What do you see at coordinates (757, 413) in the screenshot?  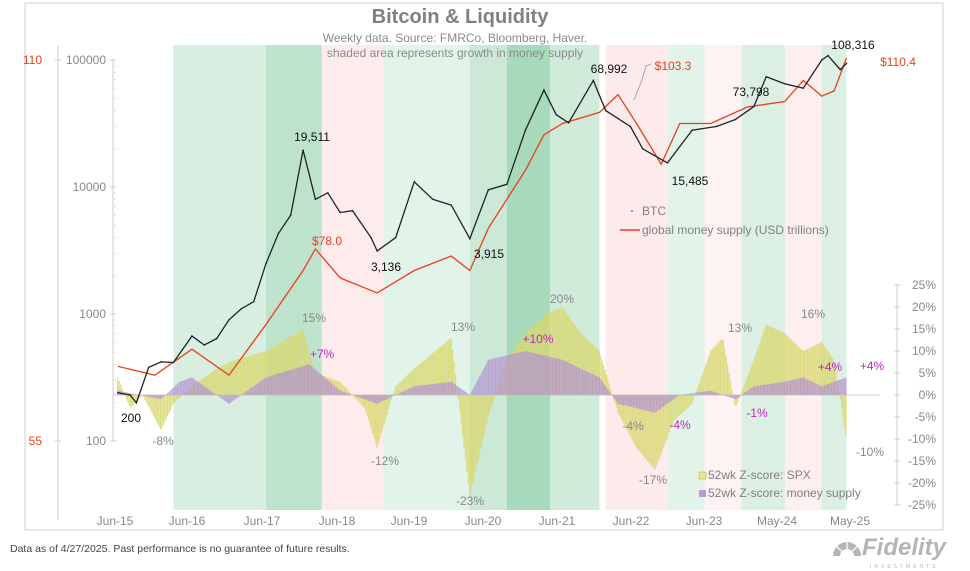 I see `annotation-ms: -1%` at bounding box center [757, 413].